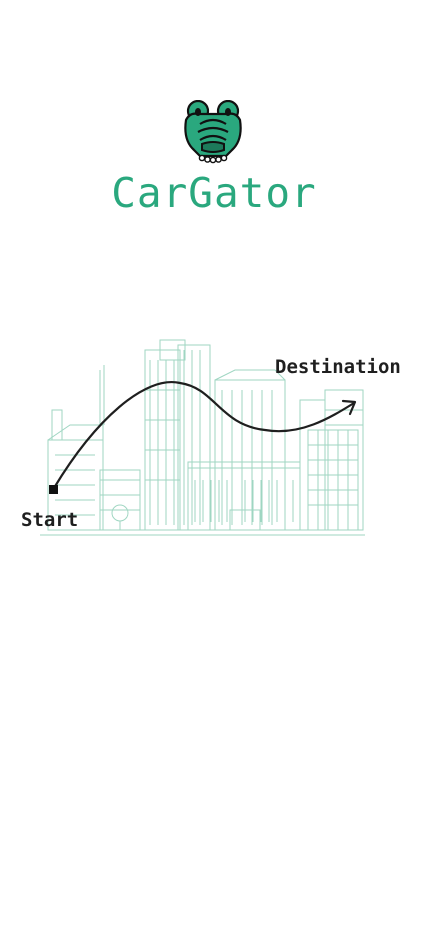  I want to click on app-title: CarGator, so click(214, 193).